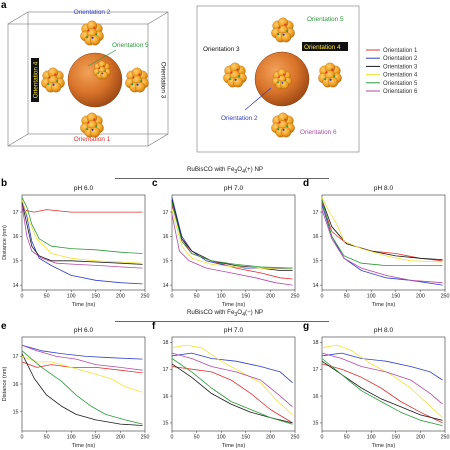 The height and width of the screenshot is (450, 450). What do you see at coordinates (4, 183) in the screenshot?
I see `panel-letter-b: b` at bounding box center [4, 183].